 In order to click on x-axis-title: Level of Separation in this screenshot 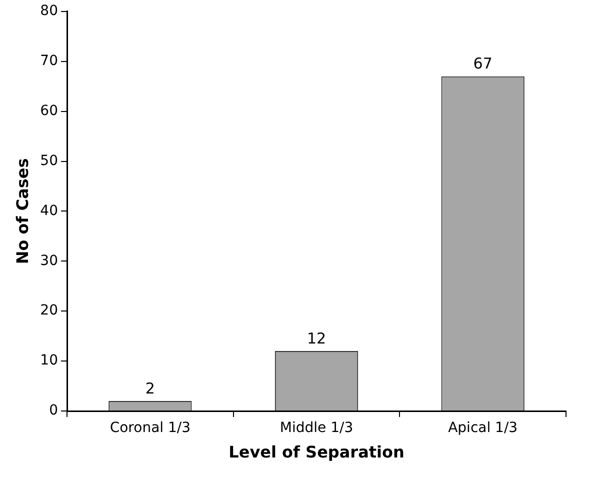, I will do `click(316, 452)`.